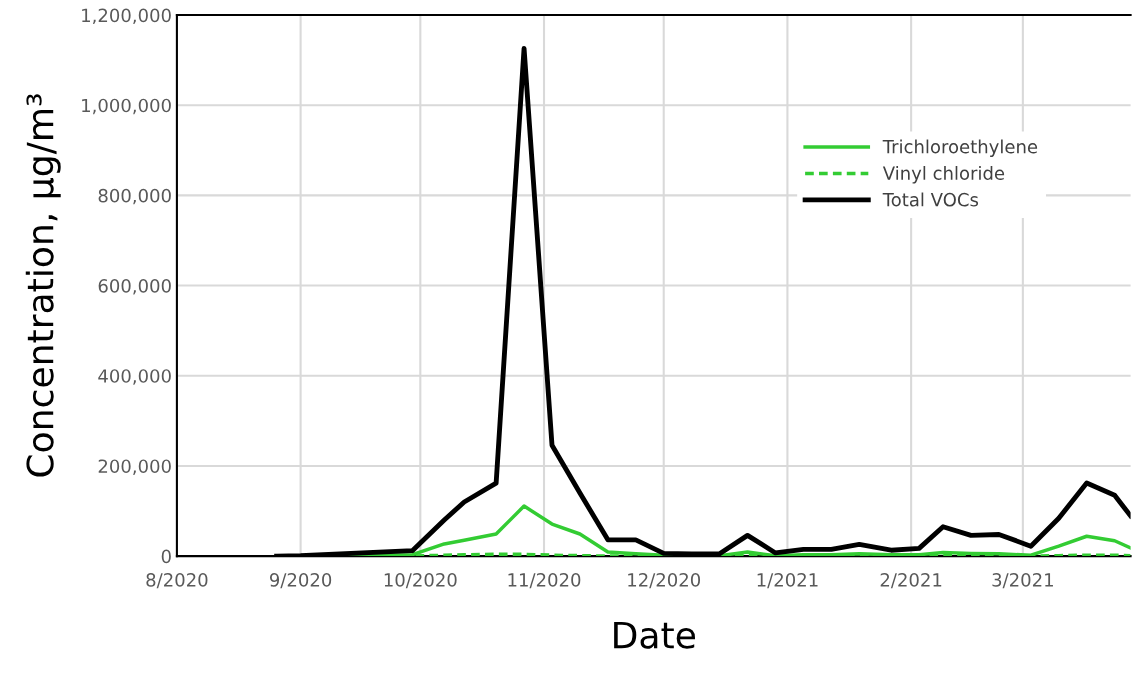  Describe the element at coordinates (420, 581) in the screenshot. I see `x-tick-label: 10/2020` at that location.